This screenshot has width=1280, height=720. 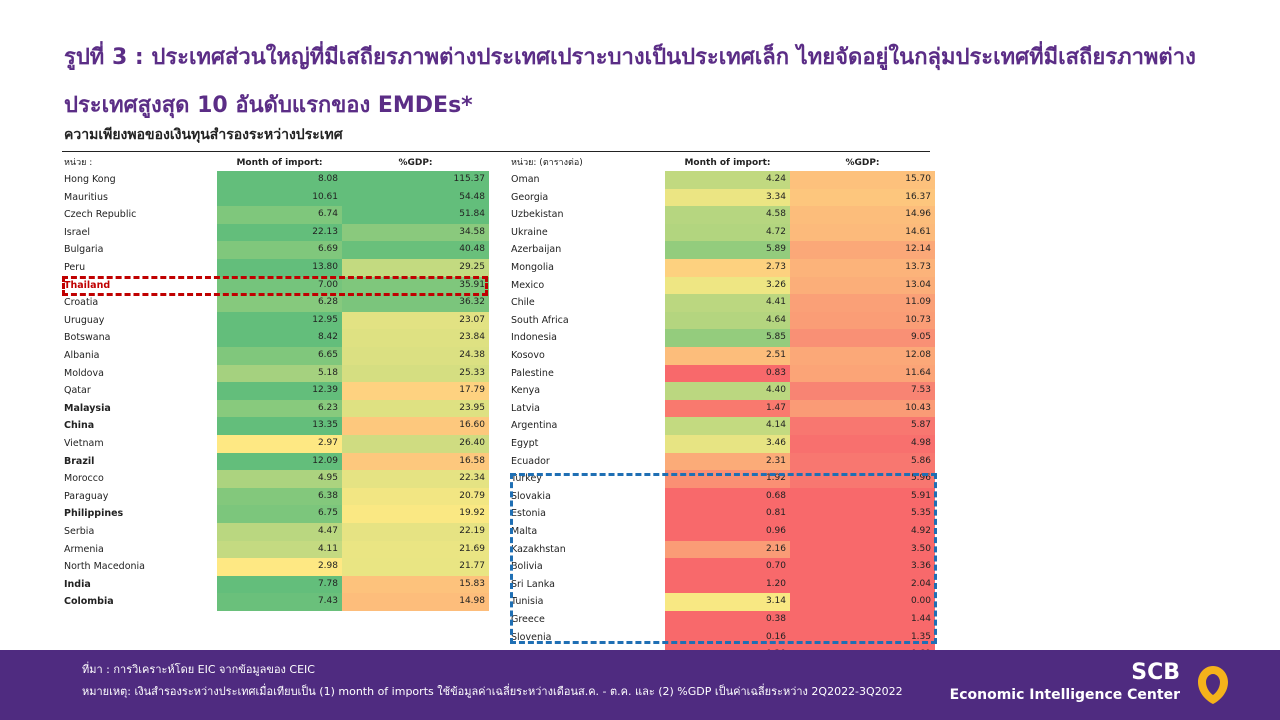 I want to click on month-of-import-cell: 2.73, so click(x=727, y=268).